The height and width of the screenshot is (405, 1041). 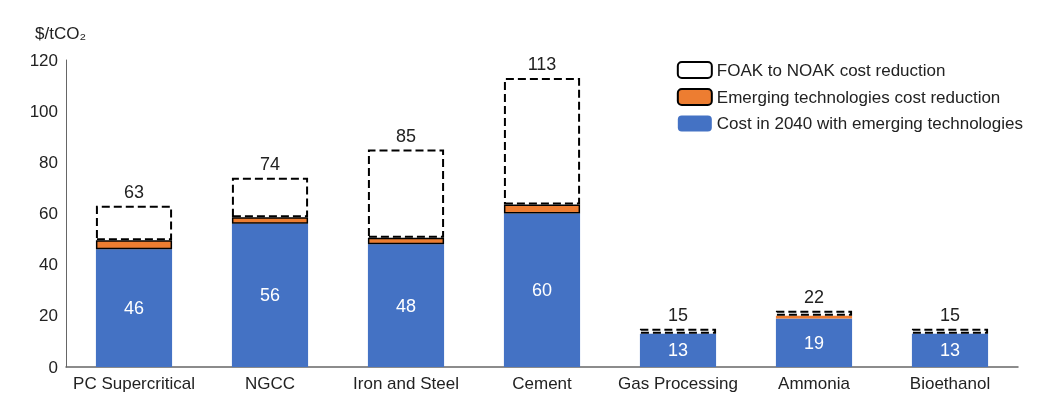 What do you see at coordinates (678, 383) in the screenshot?
I see `x-tick-label: Gas Processing` at bounding box center [678, 383].